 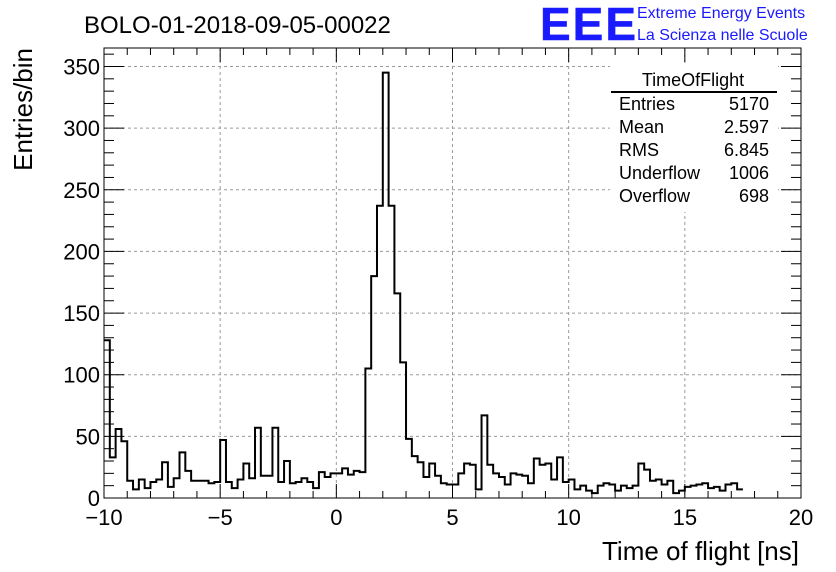 I want to click on stats-value: 5170, so click(x=749, y=104).